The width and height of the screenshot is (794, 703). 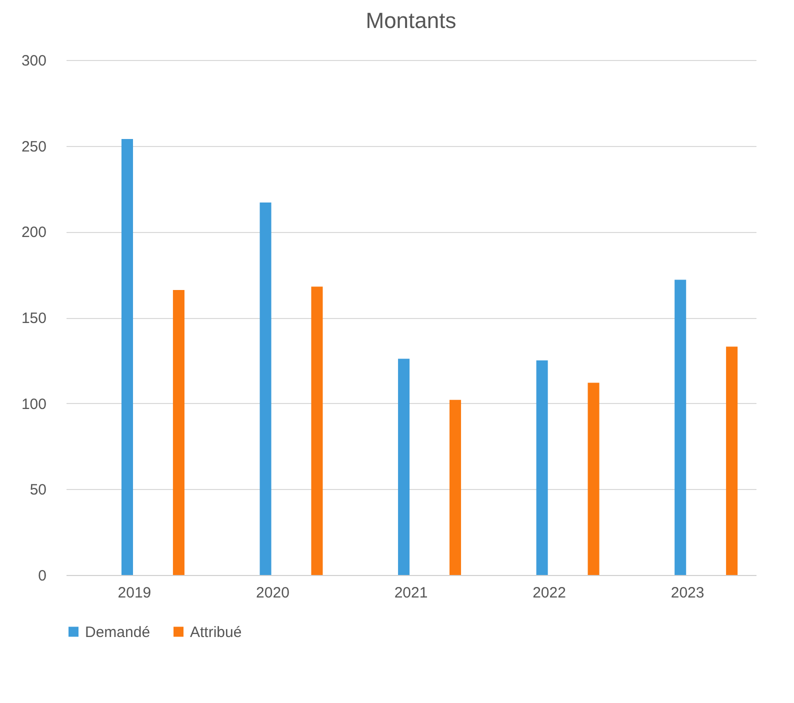 What do you see at coordinates (33, 233) in the screenshot?
I see `y-tick-label: 200` at bounding box center [33, 233].